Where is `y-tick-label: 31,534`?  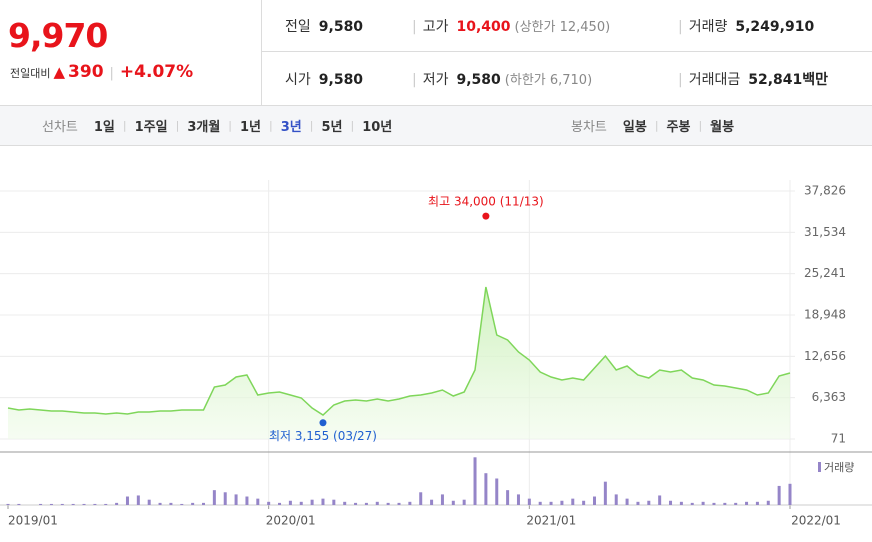 y-tick-label: 31,534 is located at coordinates (825, 232).